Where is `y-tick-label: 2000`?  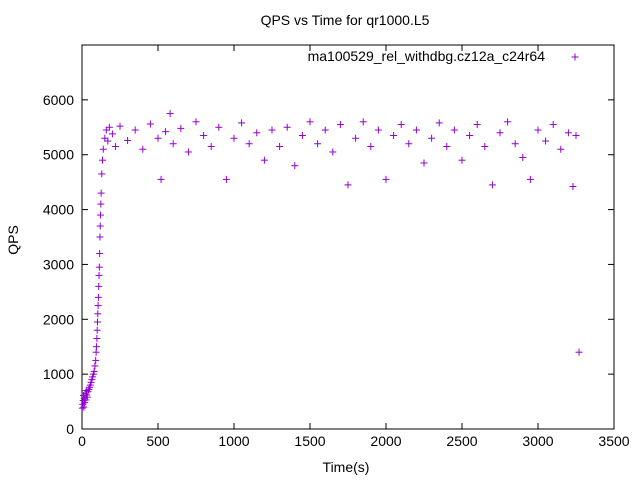 y-tick-label: 2000 is located at coordinates (58, 319).